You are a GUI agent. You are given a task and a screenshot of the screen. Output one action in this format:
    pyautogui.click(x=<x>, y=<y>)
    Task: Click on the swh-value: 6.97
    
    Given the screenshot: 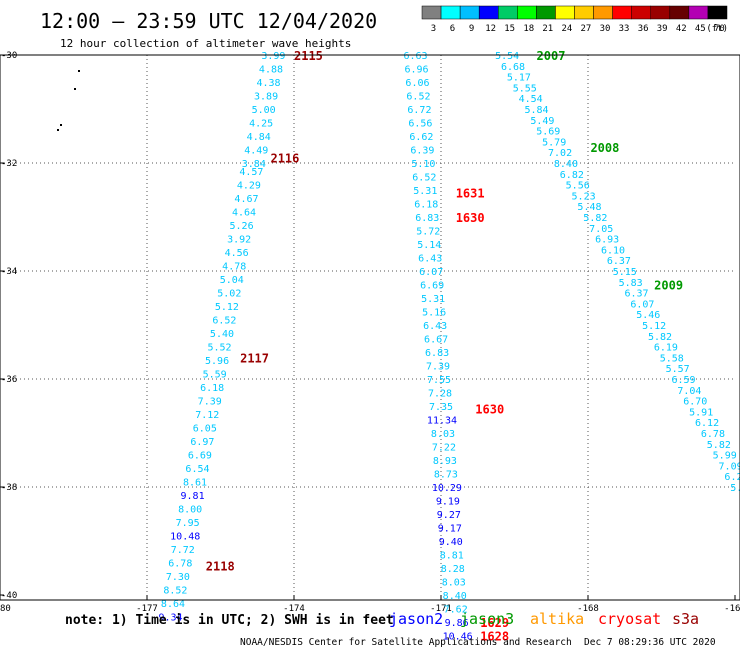 What is the action you would take?
    pyautogui.click(x=202, y=442)
    